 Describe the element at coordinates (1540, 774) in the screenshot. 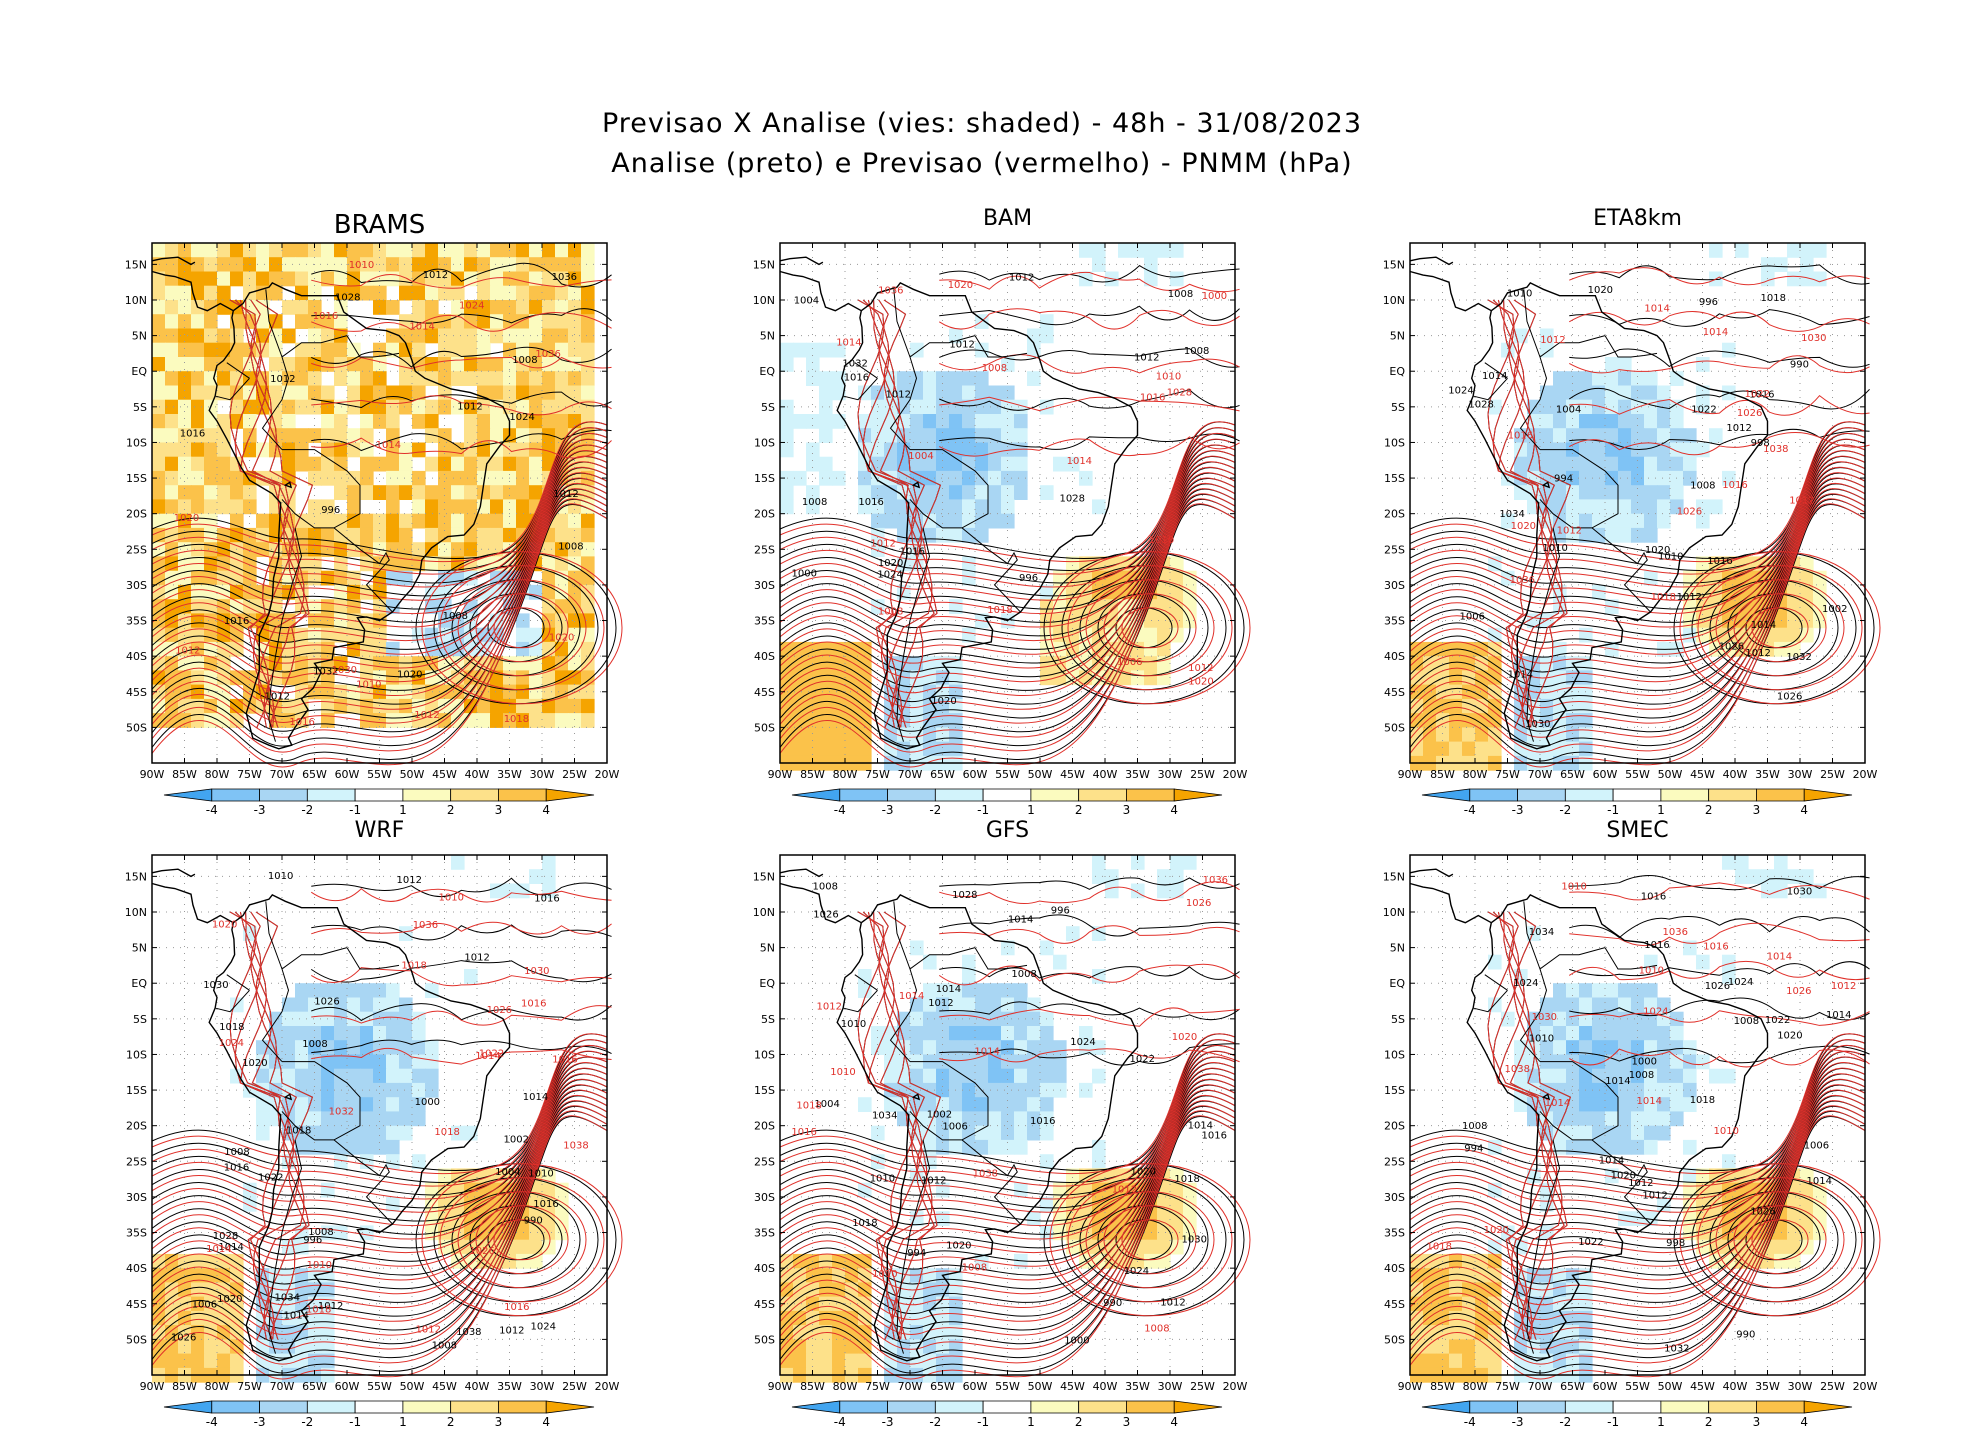

I see `lon-tick-label: 70W` at that location.